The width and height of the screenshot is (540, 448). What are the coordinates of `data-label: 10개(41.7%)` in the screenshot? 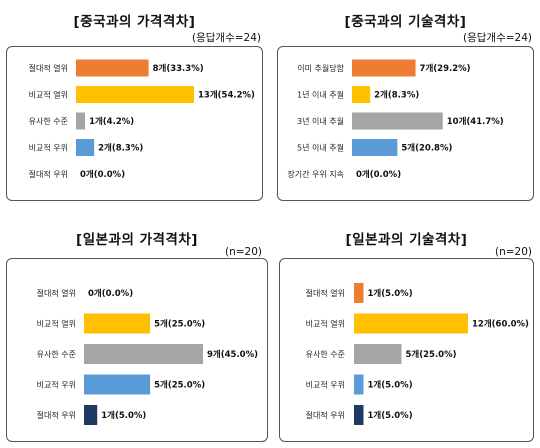 It's located at (475, 121).